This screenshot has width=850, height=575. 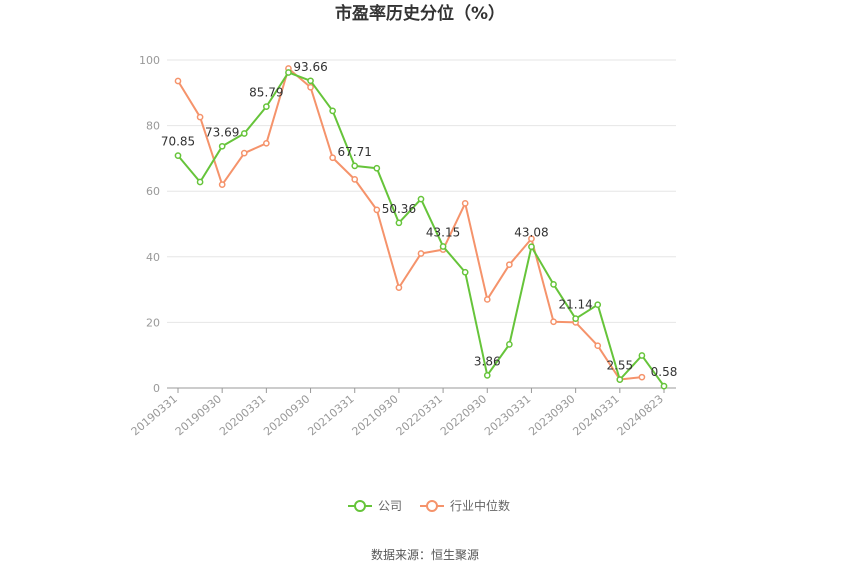 What do you see at coordinates (153, 257) in the screenshot?
I see `y-tick-label: 40` at bounding box center [153, 257].